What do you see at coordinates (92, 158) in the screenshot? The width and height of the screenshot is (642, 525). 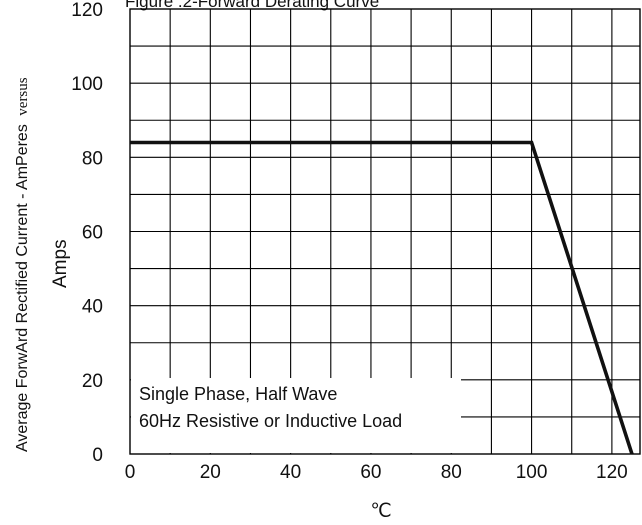 I see `y-tick-label: 80` at bounding box center [92, 158].